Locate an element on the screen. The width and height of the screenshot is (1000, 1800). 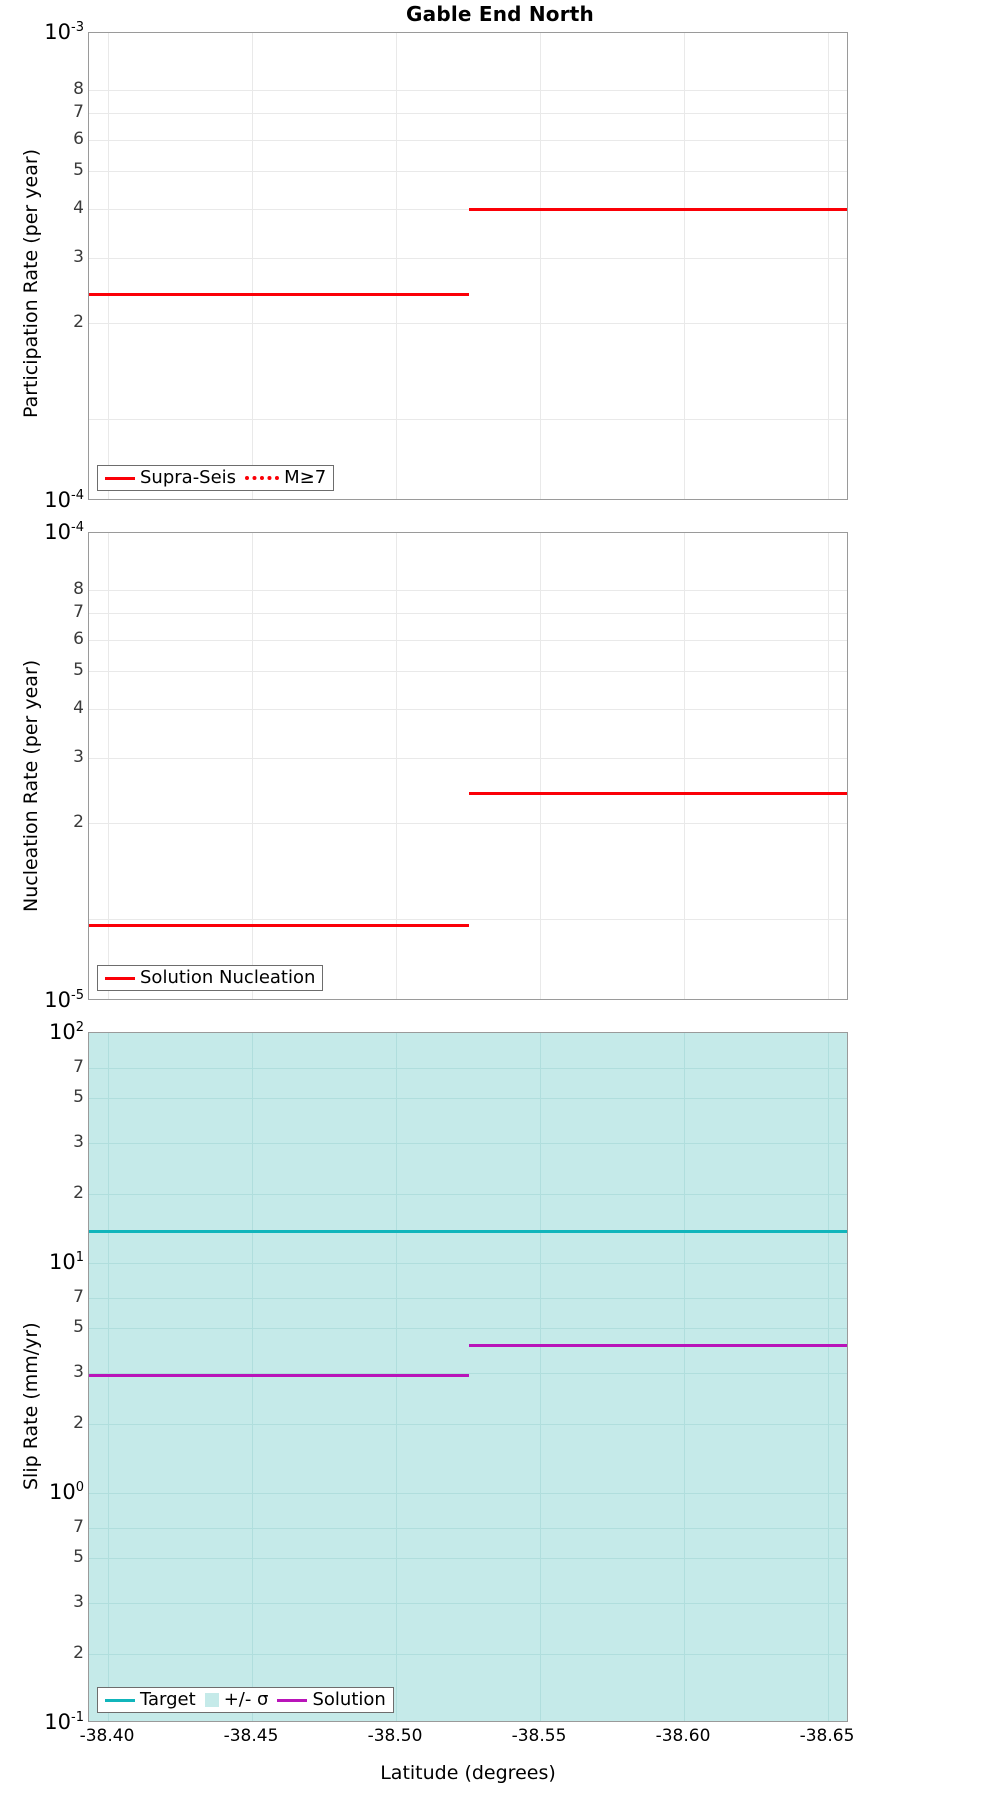
x-tick: -38.55 is located at coordinates (539, 1736).